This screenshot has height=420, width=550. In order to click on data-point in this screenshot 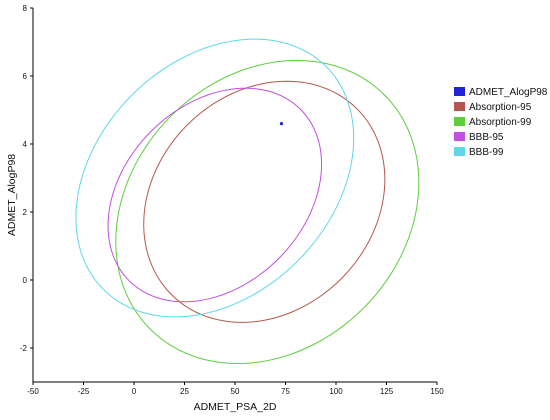, I will do `click(281, 124)`.